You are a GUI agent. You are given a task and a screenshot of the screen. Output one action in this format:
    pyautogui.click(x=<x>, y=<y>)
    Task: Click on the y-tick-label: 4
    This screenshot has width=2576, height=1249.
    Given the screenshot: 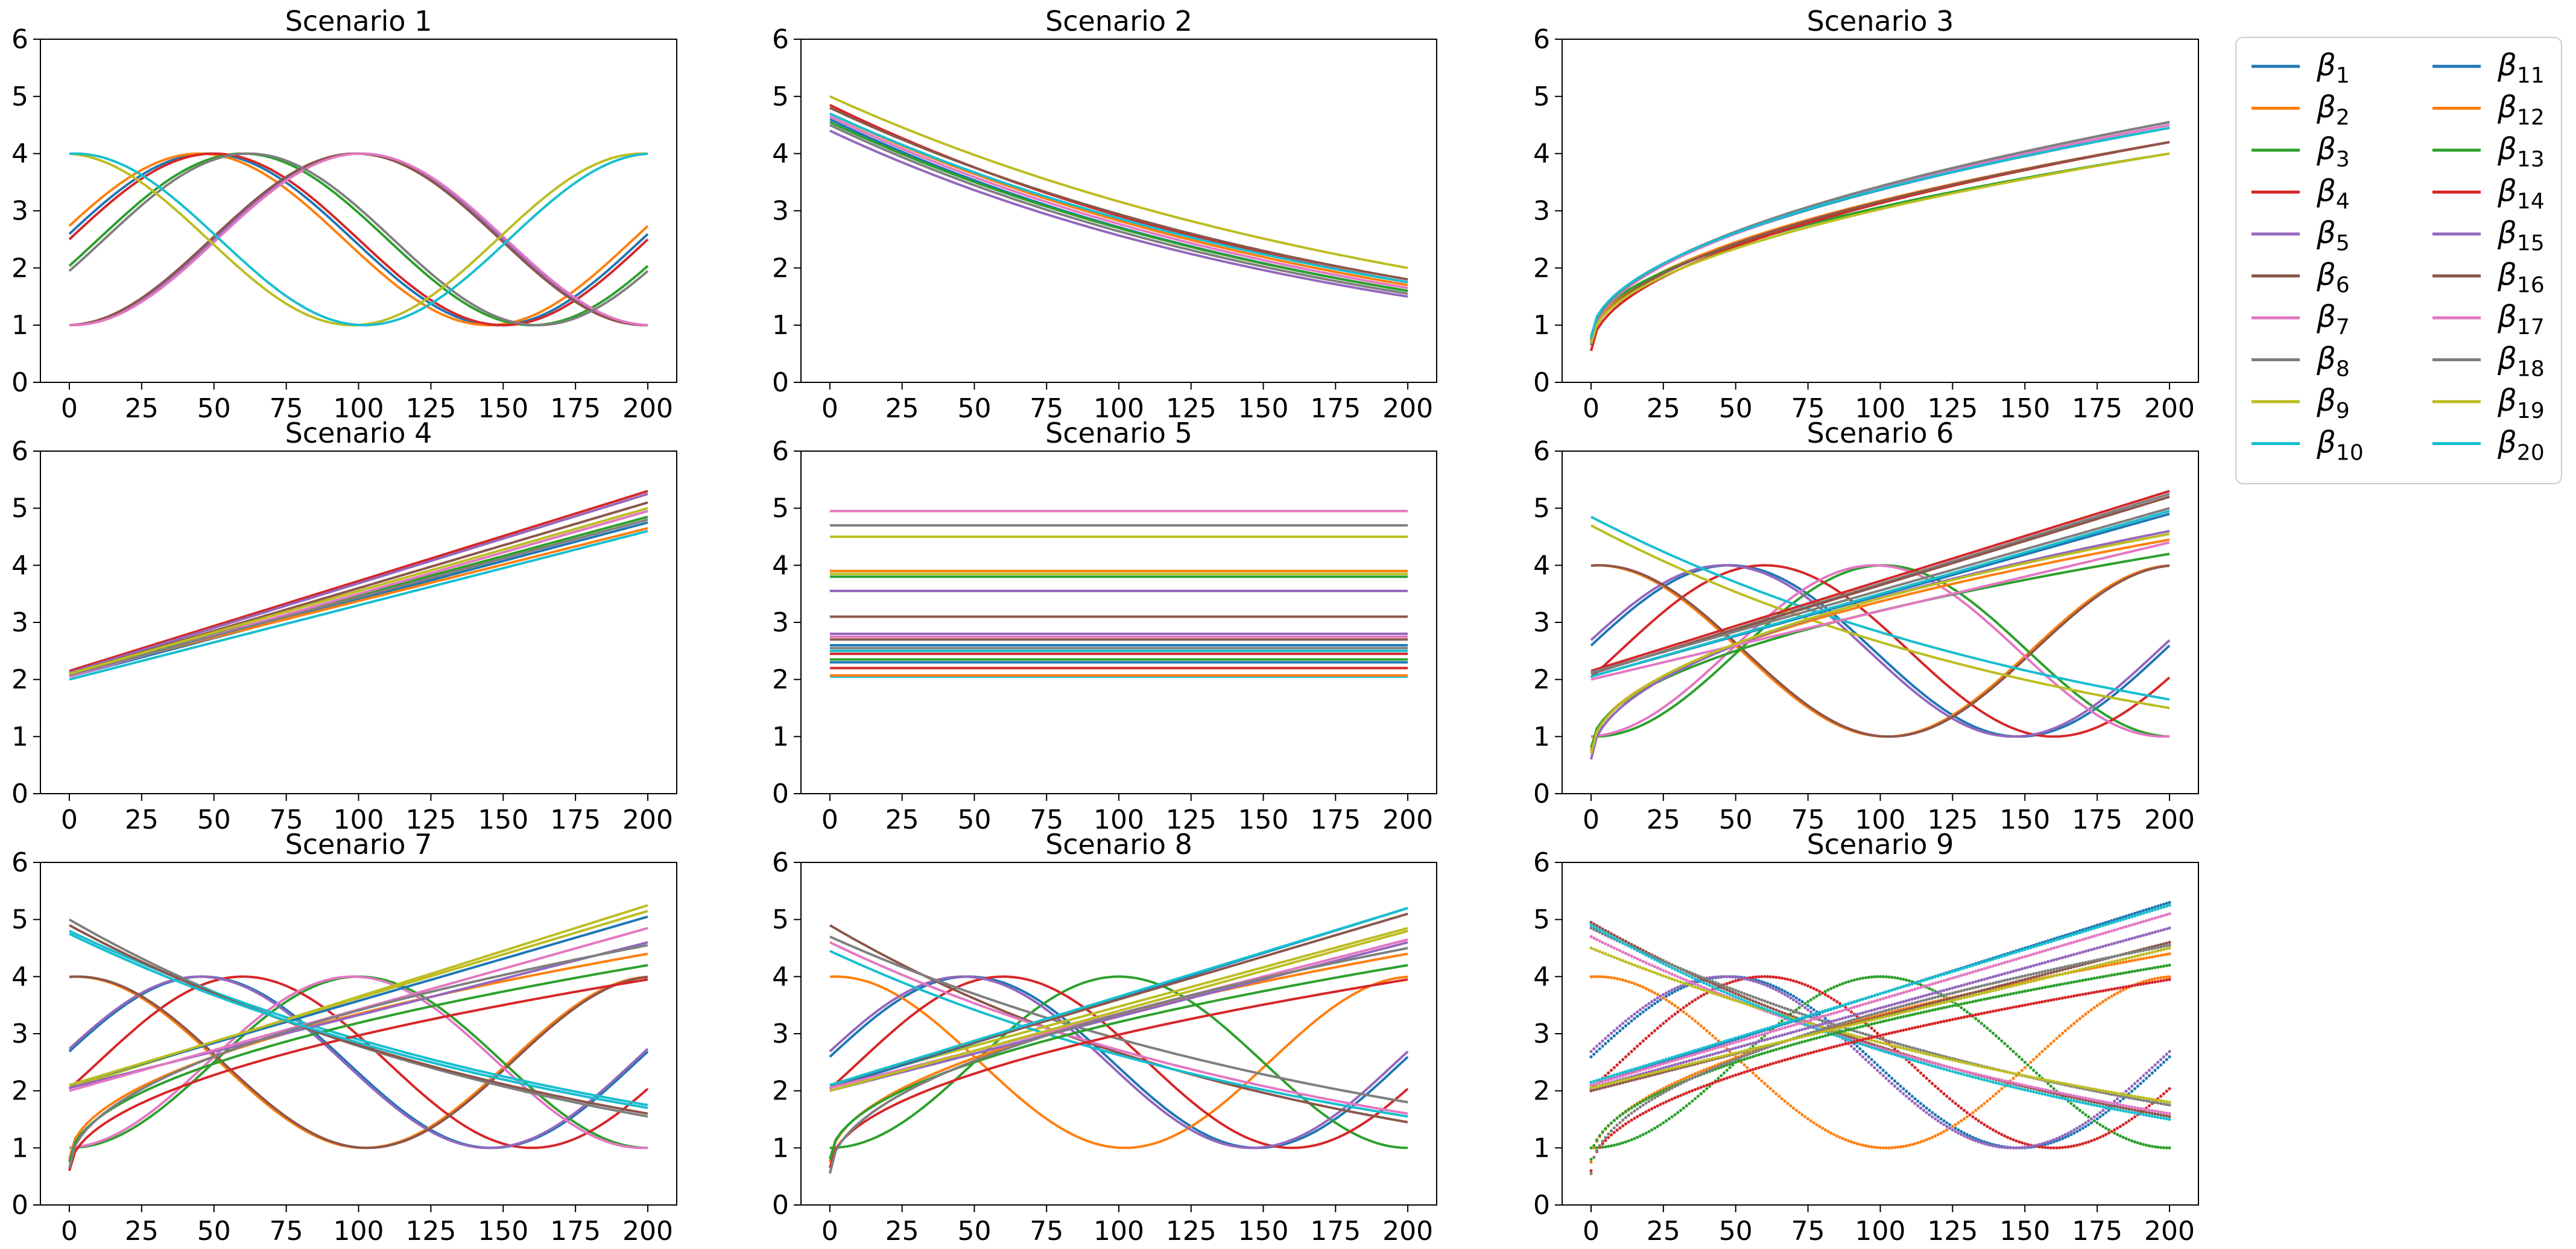 What is the action you would take?
    pyautogui.click(x=780, y=976)
    